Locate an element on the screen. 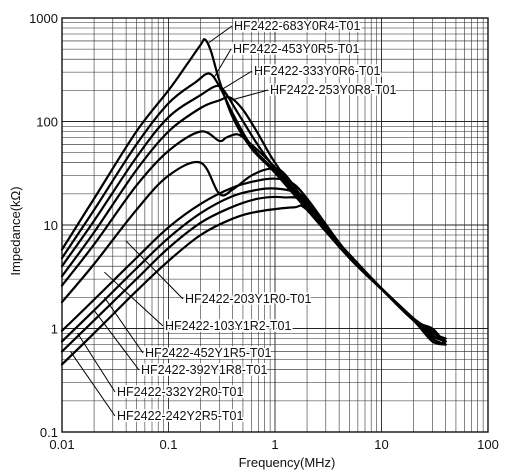 This screenshot has height=472, width=518. x-tick-label: 100 is located at coordinates (488, 444).